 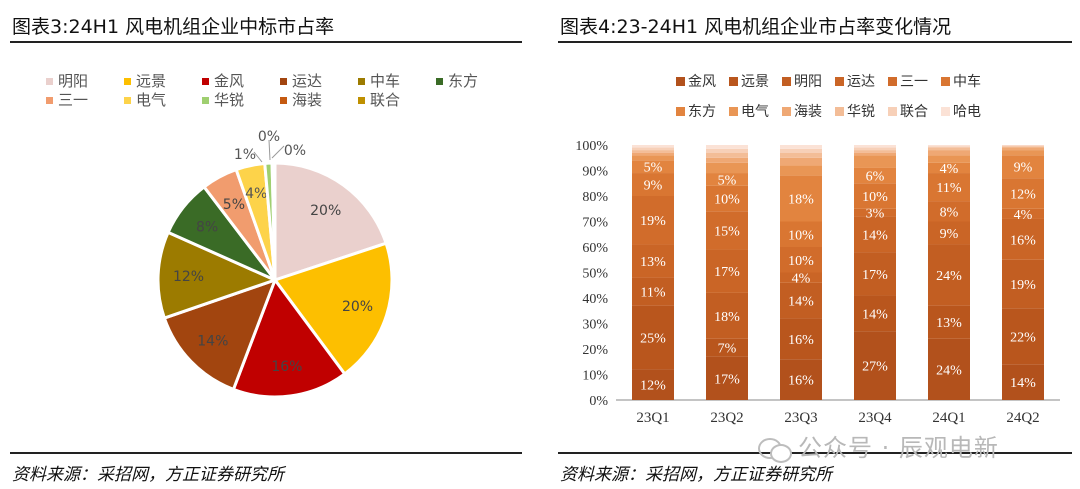 I want to click on bar-legend-item: 运达, so click(x=855, y=82).